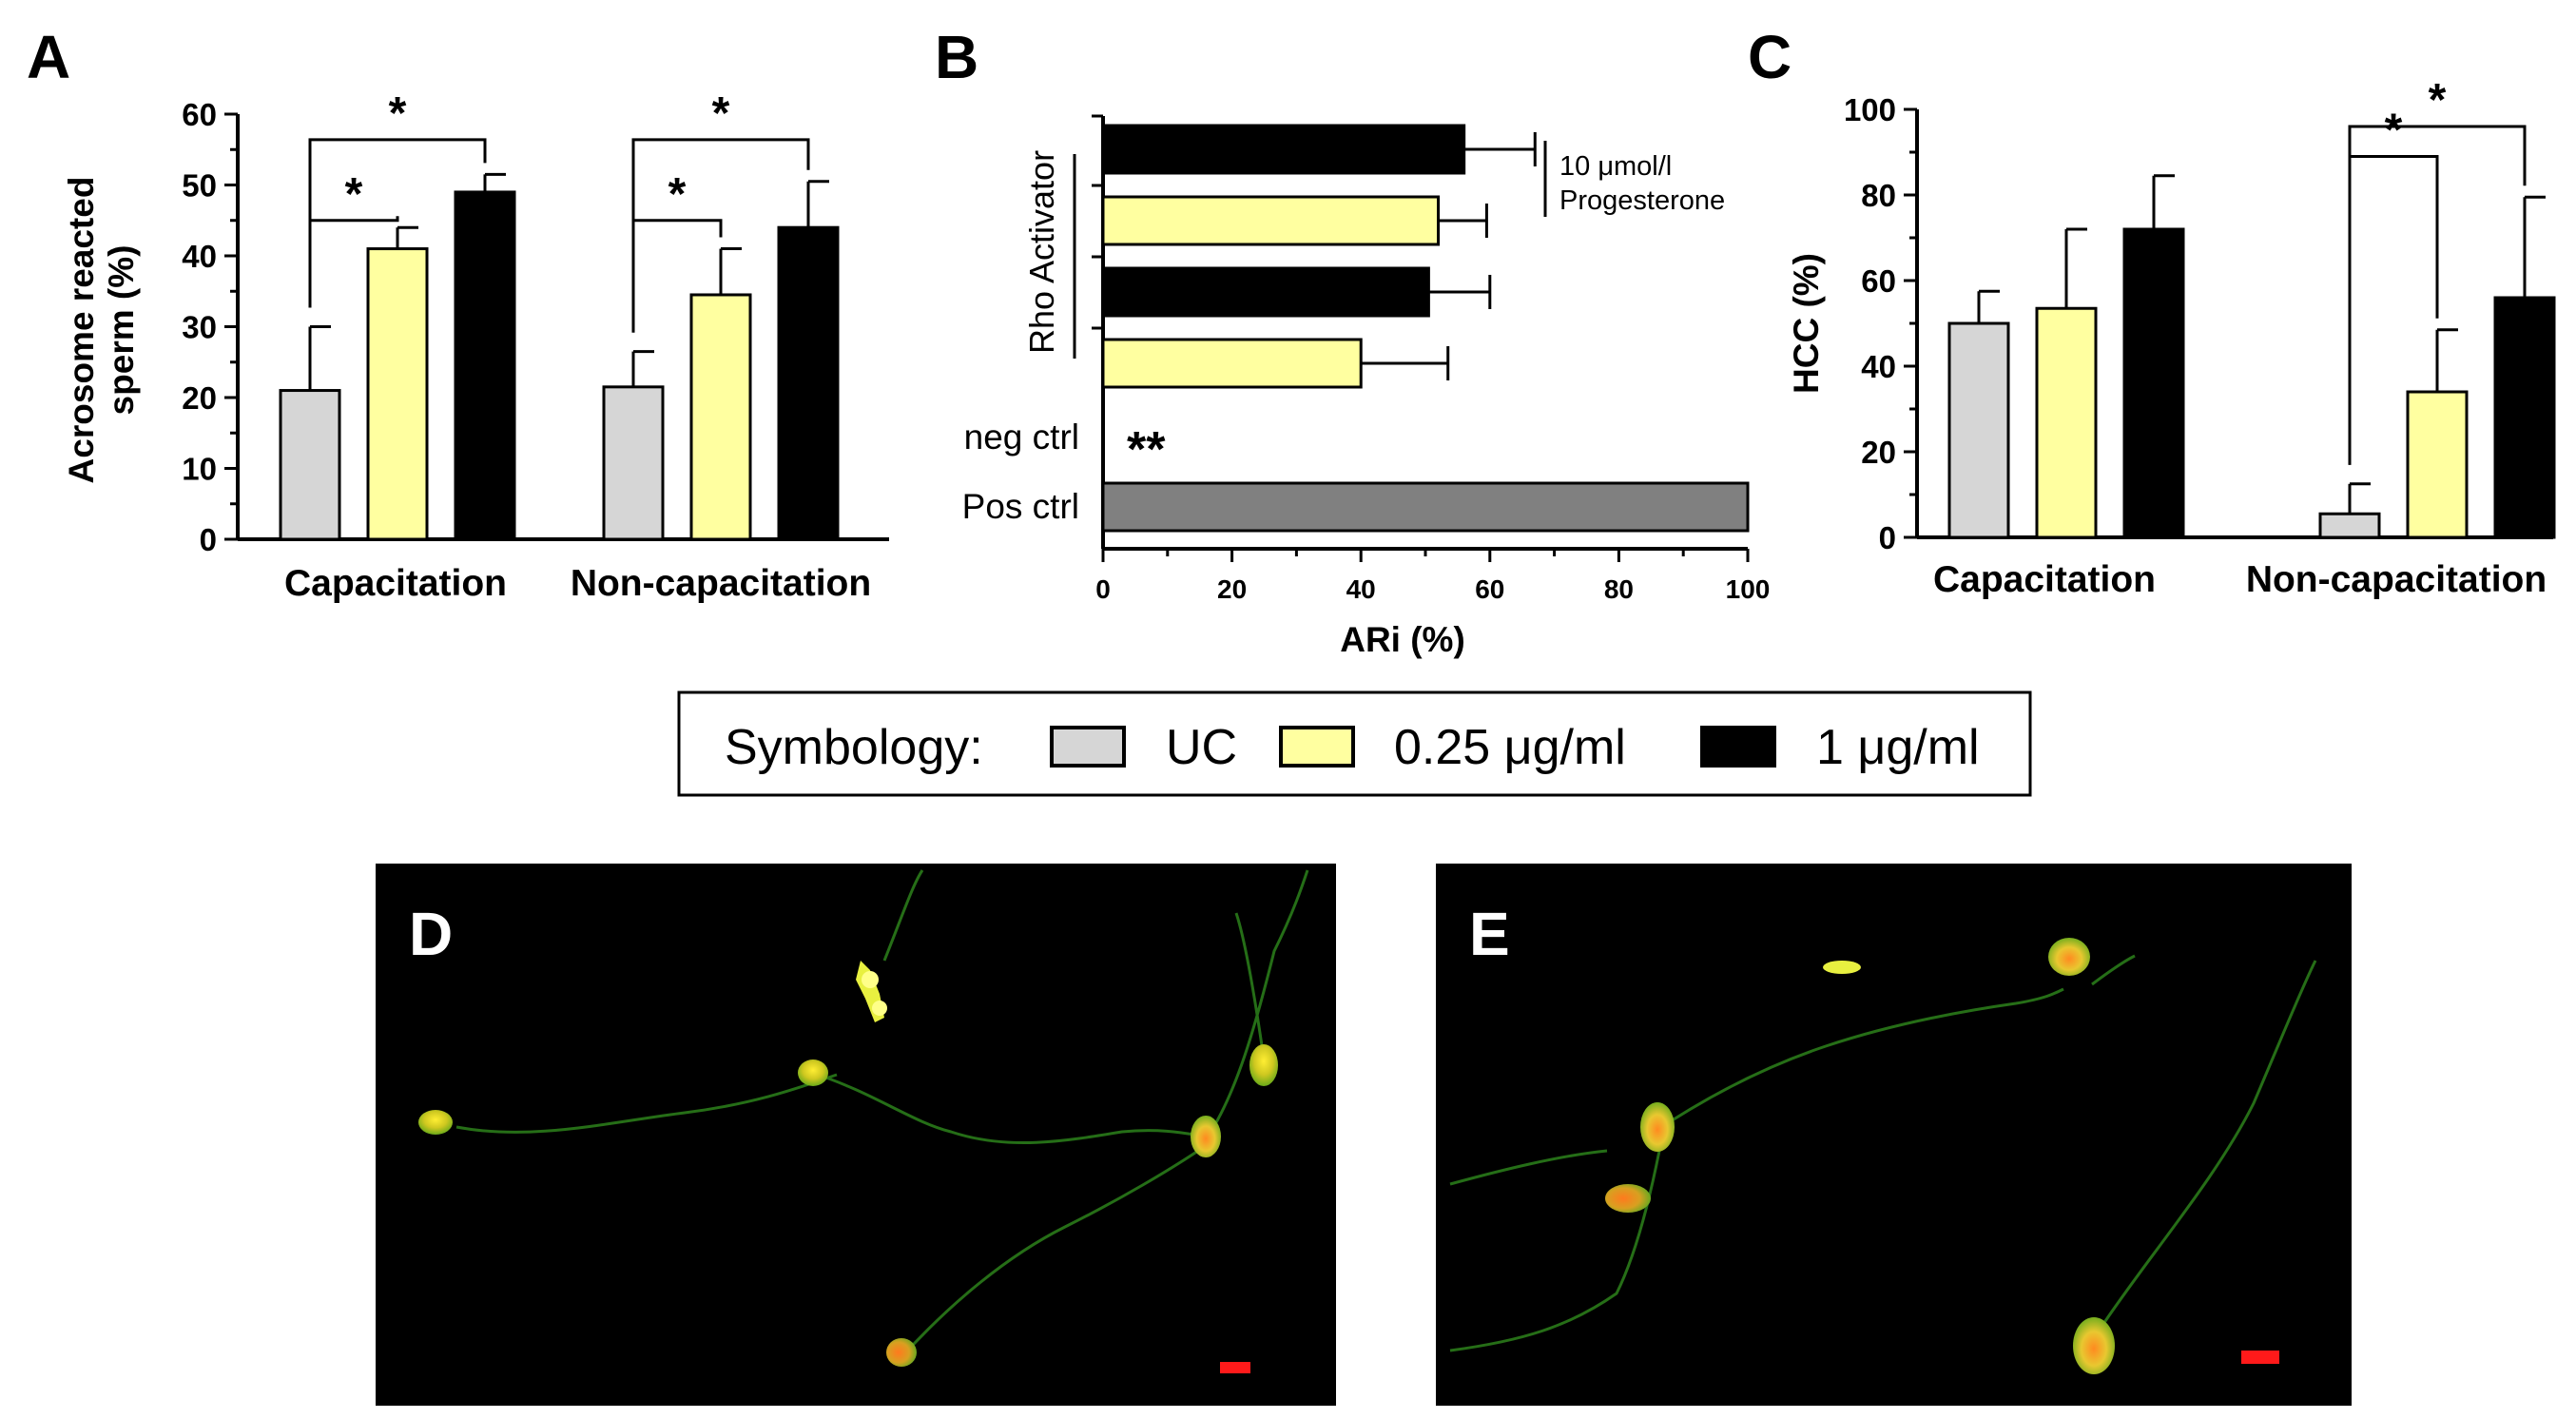 Image resolution: width=2576 pixels, height=1419 pixels. What do you see at coordinates (1489, 934) in the screenshot?
I see `panel-letter-e: E` at bounding box center [1489, 934].